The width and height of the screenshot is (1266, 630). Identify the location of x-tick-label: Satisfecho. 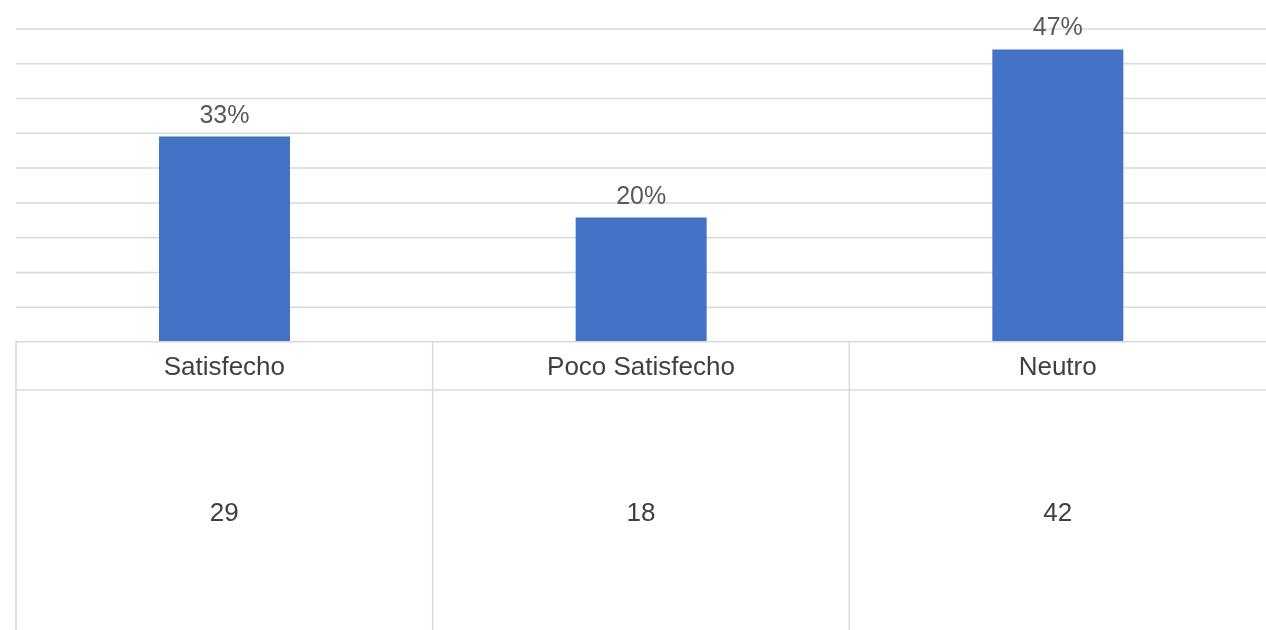
(224, 366).